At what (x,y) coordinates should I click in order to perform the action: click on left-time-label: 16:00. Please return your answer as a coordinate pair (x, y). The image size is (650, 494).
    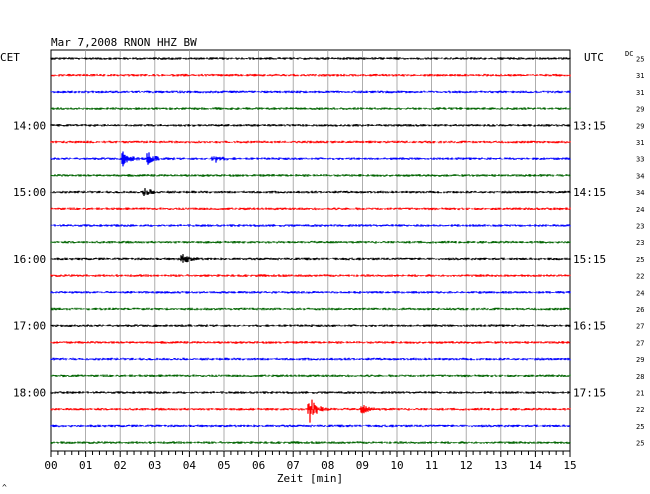
    Looking at the image, I should click on (29, 259).